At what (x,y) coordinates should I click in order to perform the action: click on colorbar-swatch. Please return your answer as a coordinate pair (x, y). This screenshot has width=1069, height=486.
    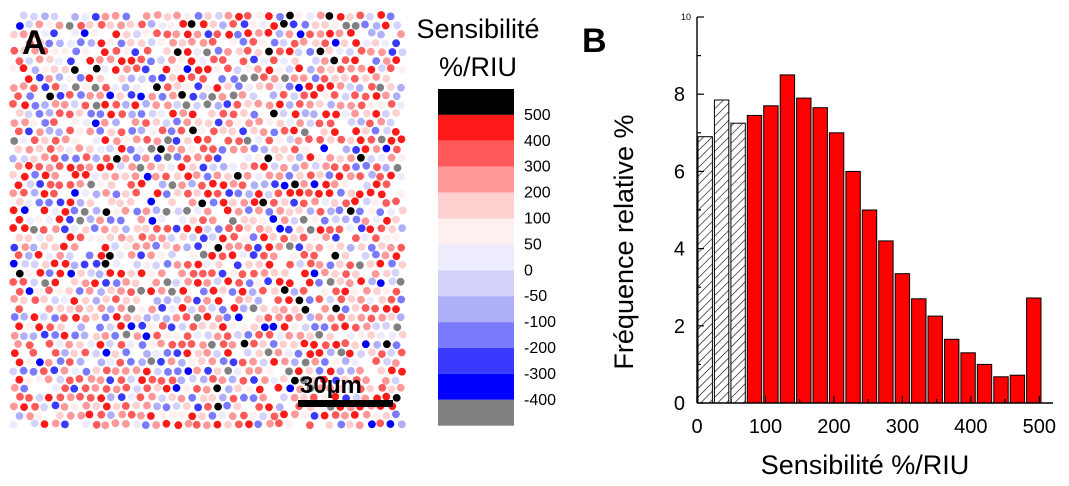
    Looking at the image, I should click on (476, 412).